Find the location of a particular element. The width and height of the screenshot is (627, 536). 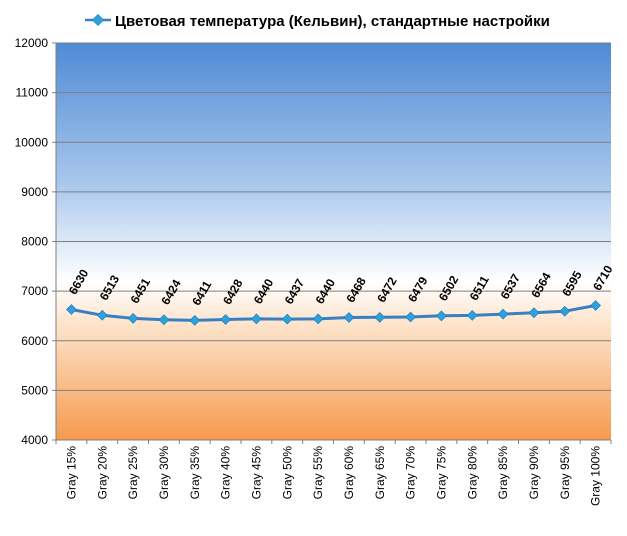

y-tick-label: 4000 is located at coordinates (34, 440).